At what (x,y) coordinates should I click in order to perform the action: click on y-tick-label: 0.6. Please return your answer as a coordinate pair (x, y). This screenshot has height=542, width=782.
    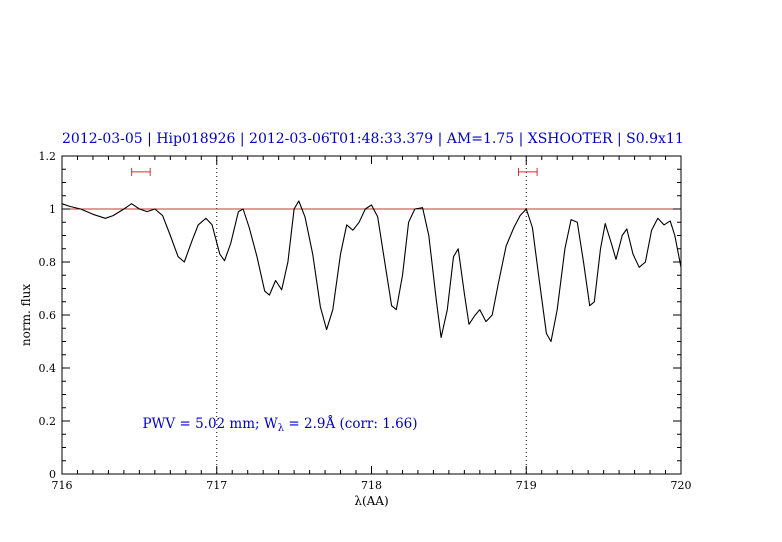
    Looking at the image, I should click on (48, 315).